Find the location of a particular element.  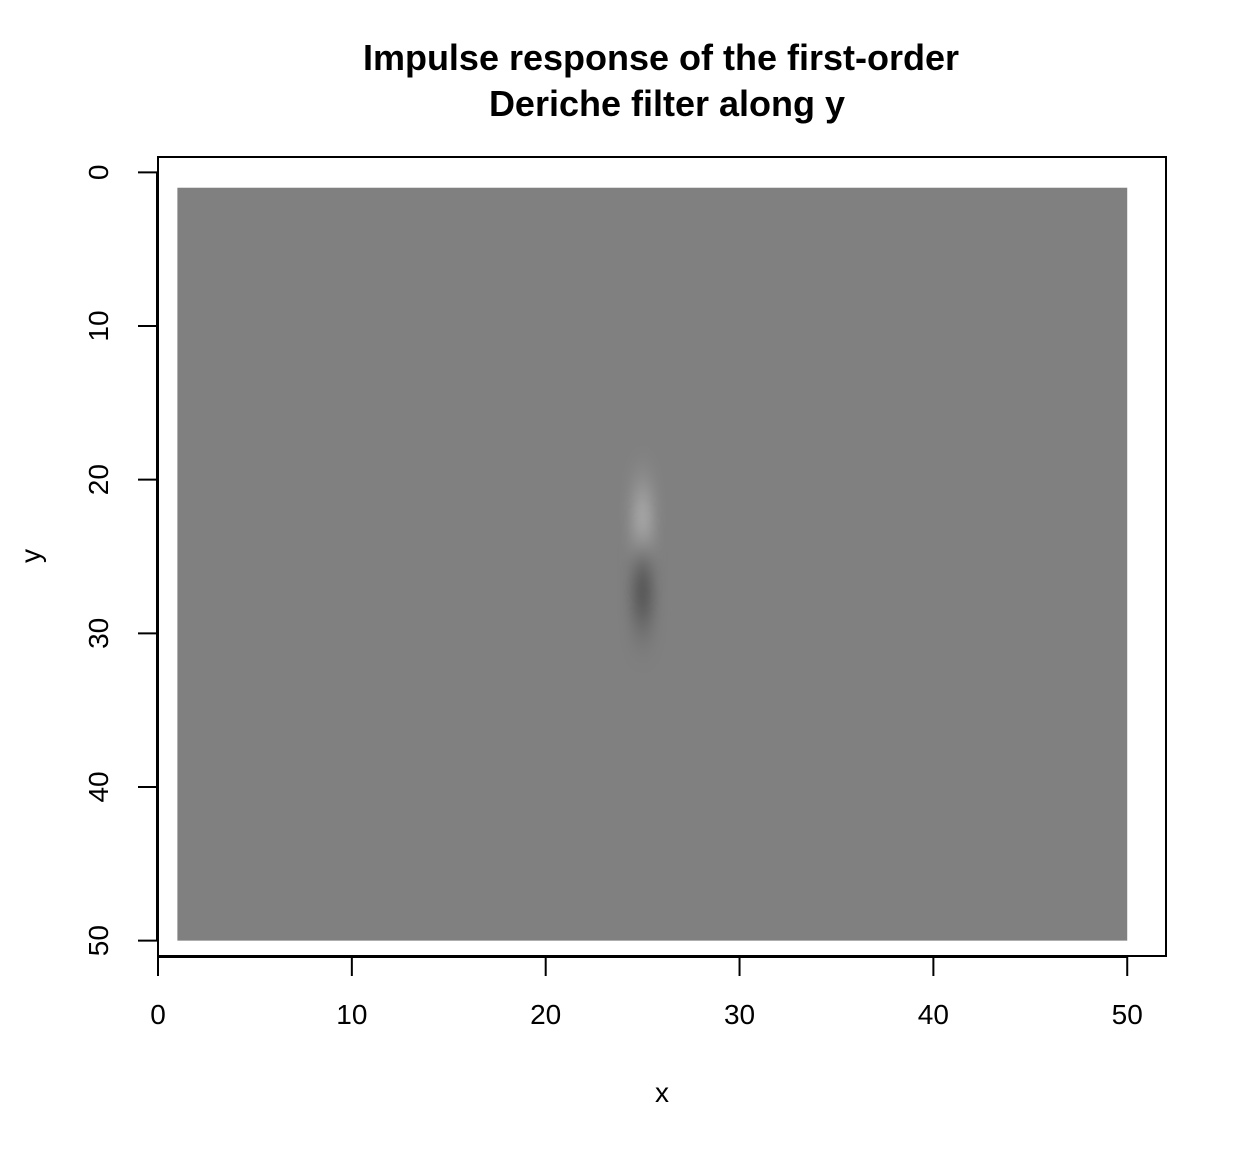

y-axis-label: y is located at coordinates (30, 556).